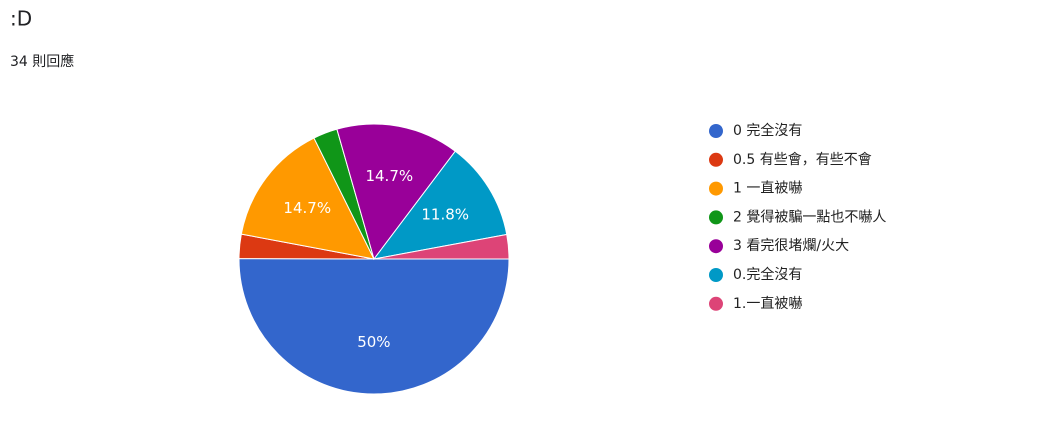 This screenshot has height=431, width=1043. I want to click on legend-label: 1.一直被嚇, so click(767, 303).